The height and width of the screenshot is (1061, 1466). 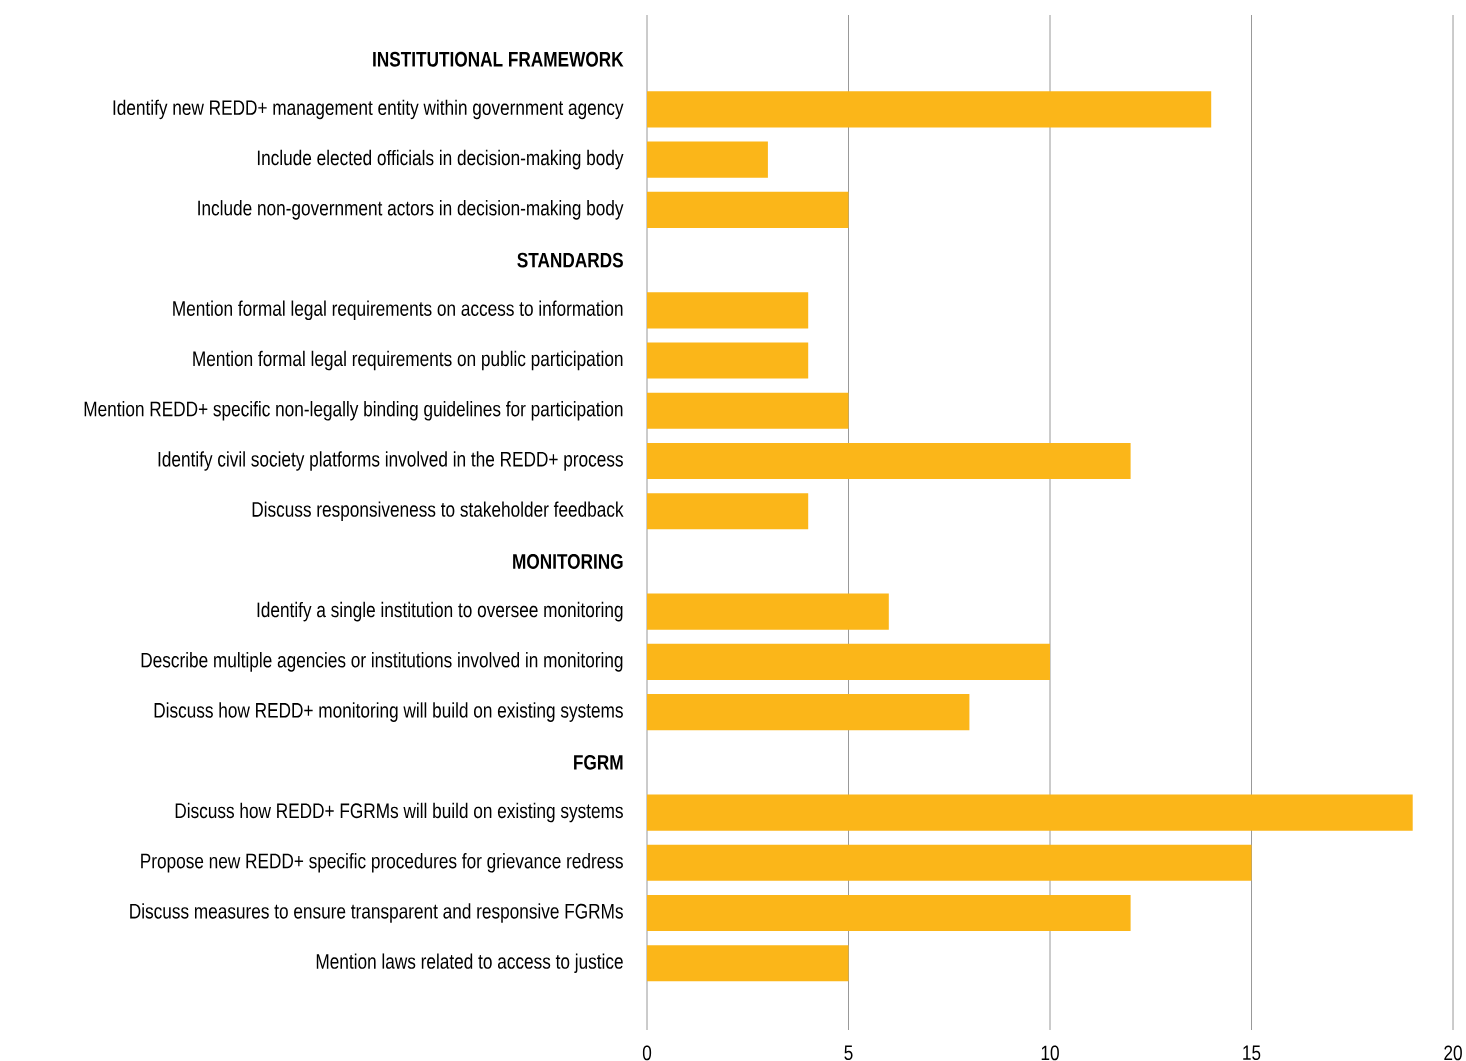 What do you see at coordinates (382, 662) in the screenshot?
I see `y-tick-label: Describe multiple agencies or institutions involved in monitoring` at bounding box center [382, 662].